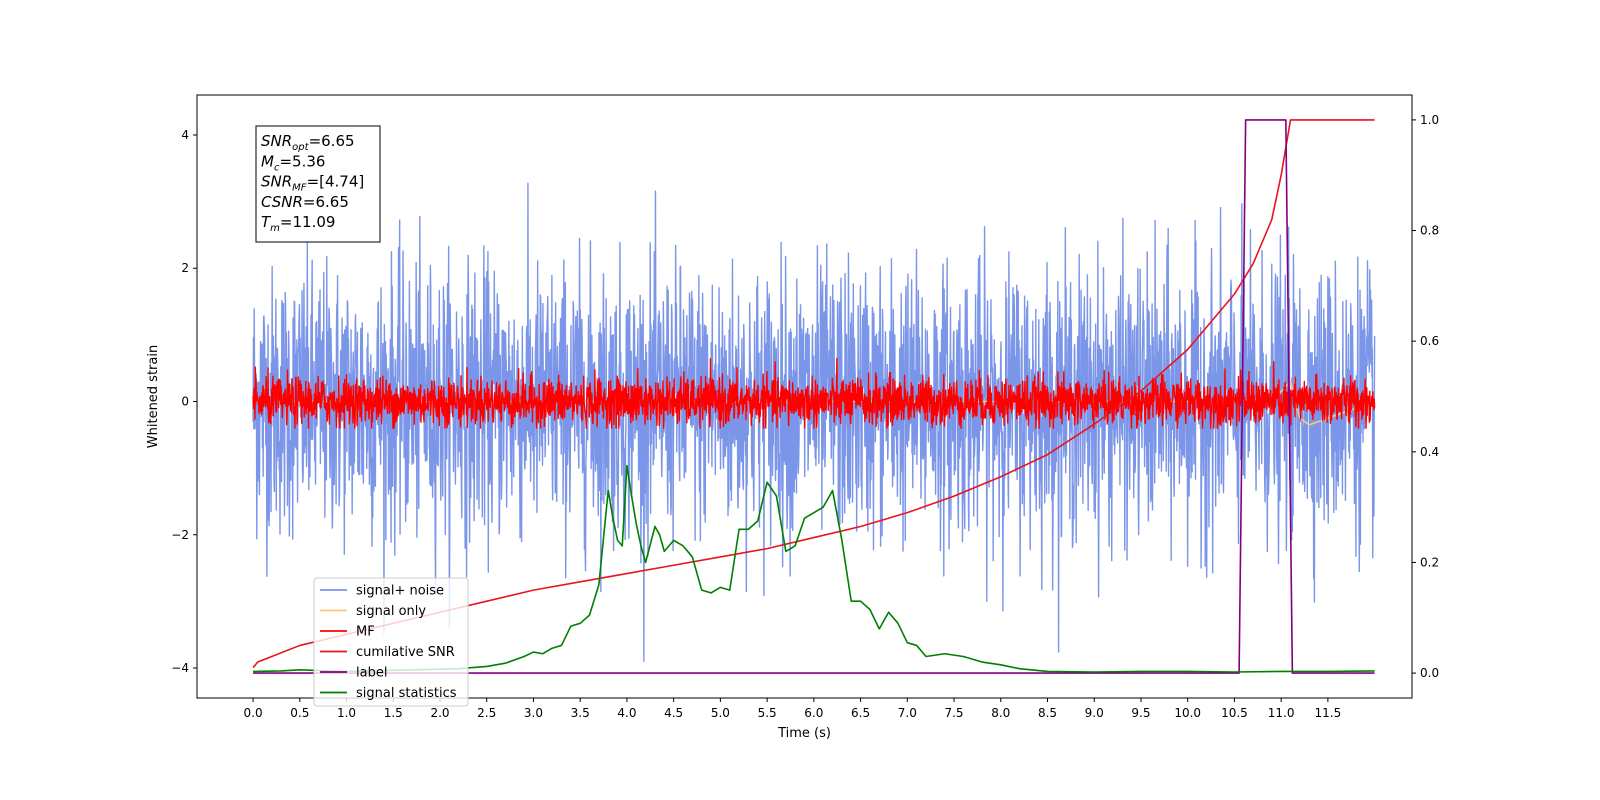 This screenshot has width=1600, height=800. What do you see at coordinates (153, 396) in the screenshot?
I see `y-axis-label: Whitened strain` at bounding box center [153, 396].